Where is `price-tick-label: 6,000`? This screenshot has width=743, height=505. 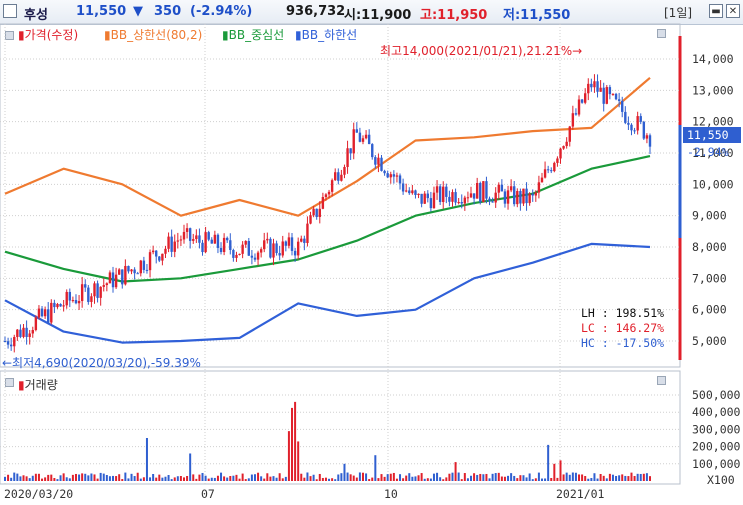
price-tick-label: 6,000 is located at coordinates (709, 310).